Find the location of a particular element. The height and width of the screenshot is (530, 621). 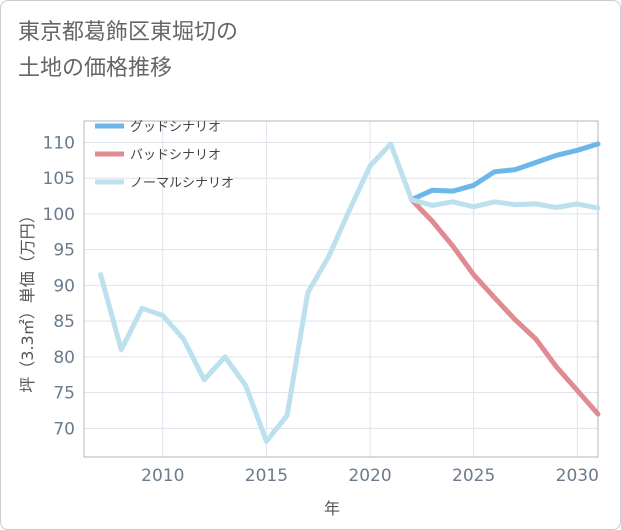

y-tick-label-95: 95 is located at coordinates (64, 251).